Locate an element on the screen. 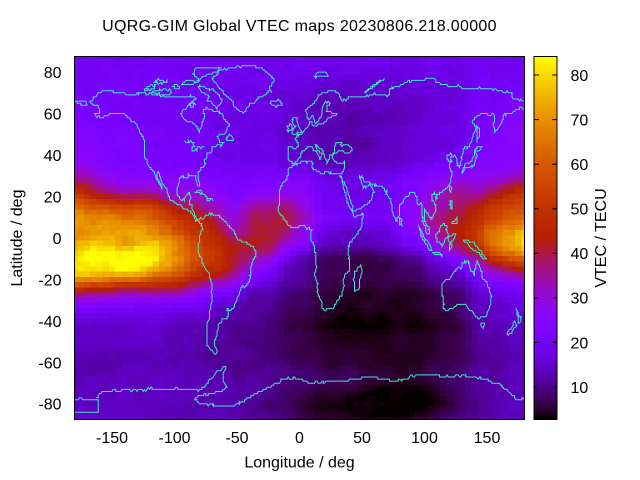 The image size is (640, 480). svg-text: 70 is located at coordinates (580, 120).